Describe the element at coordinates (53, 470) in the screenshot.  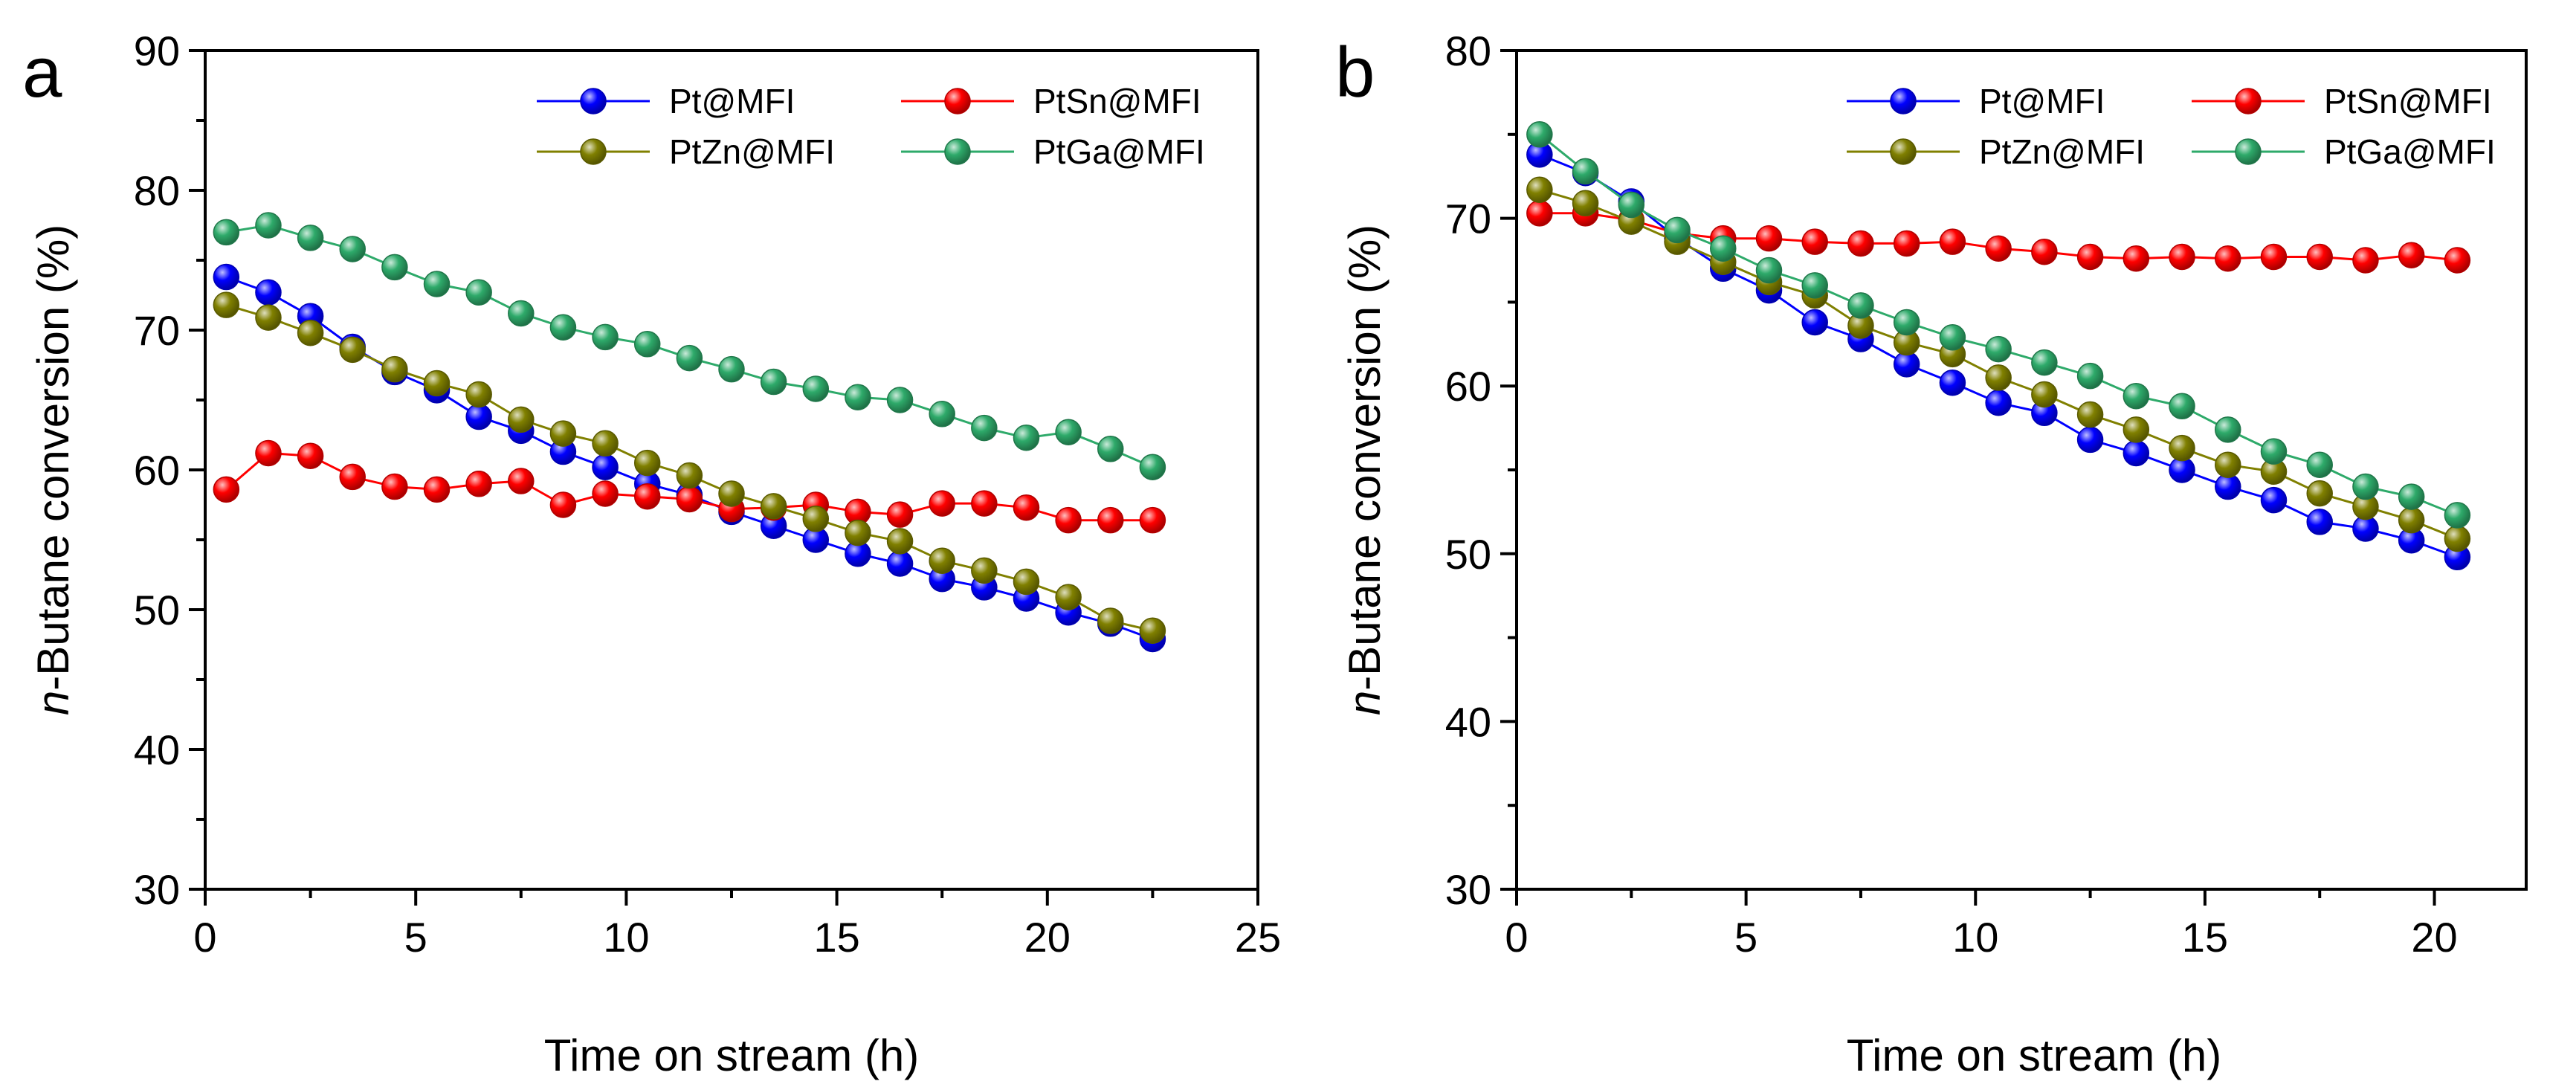
I see `y-axis-title: n-Butane conversion (%)` at that location.